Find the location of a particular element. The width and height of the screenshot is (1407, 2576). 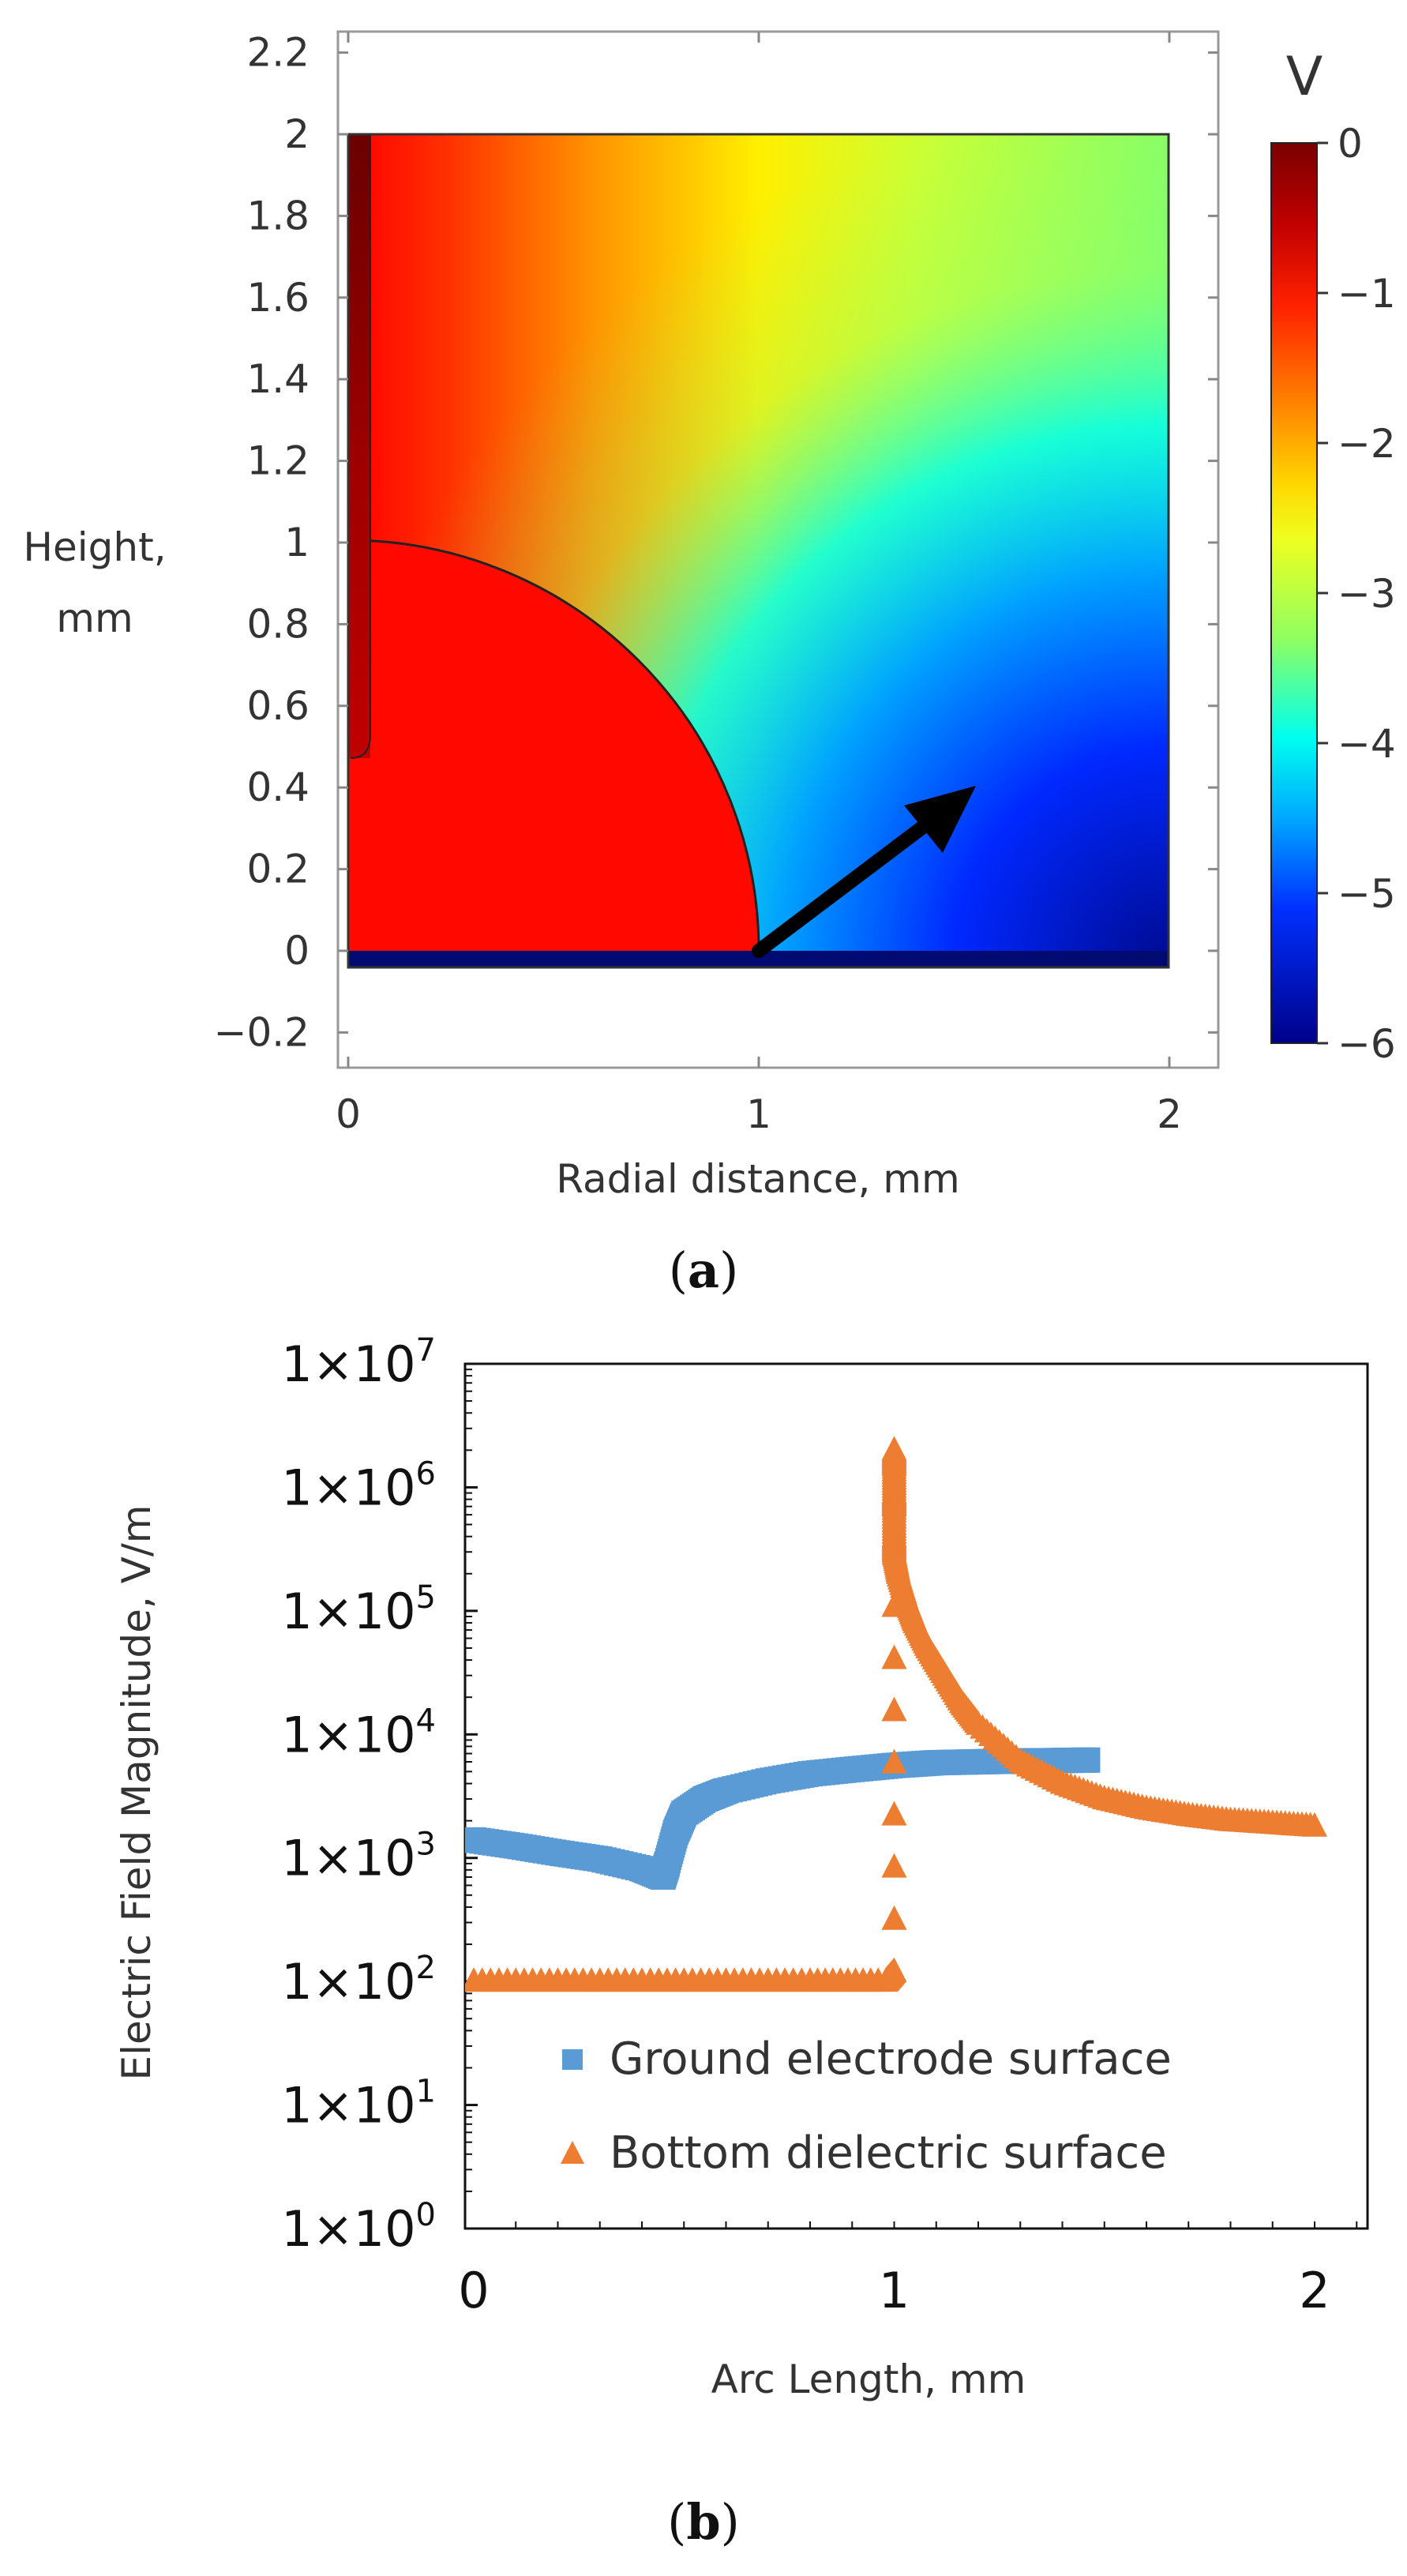

series-layer is located at coordinates (896, 1714).